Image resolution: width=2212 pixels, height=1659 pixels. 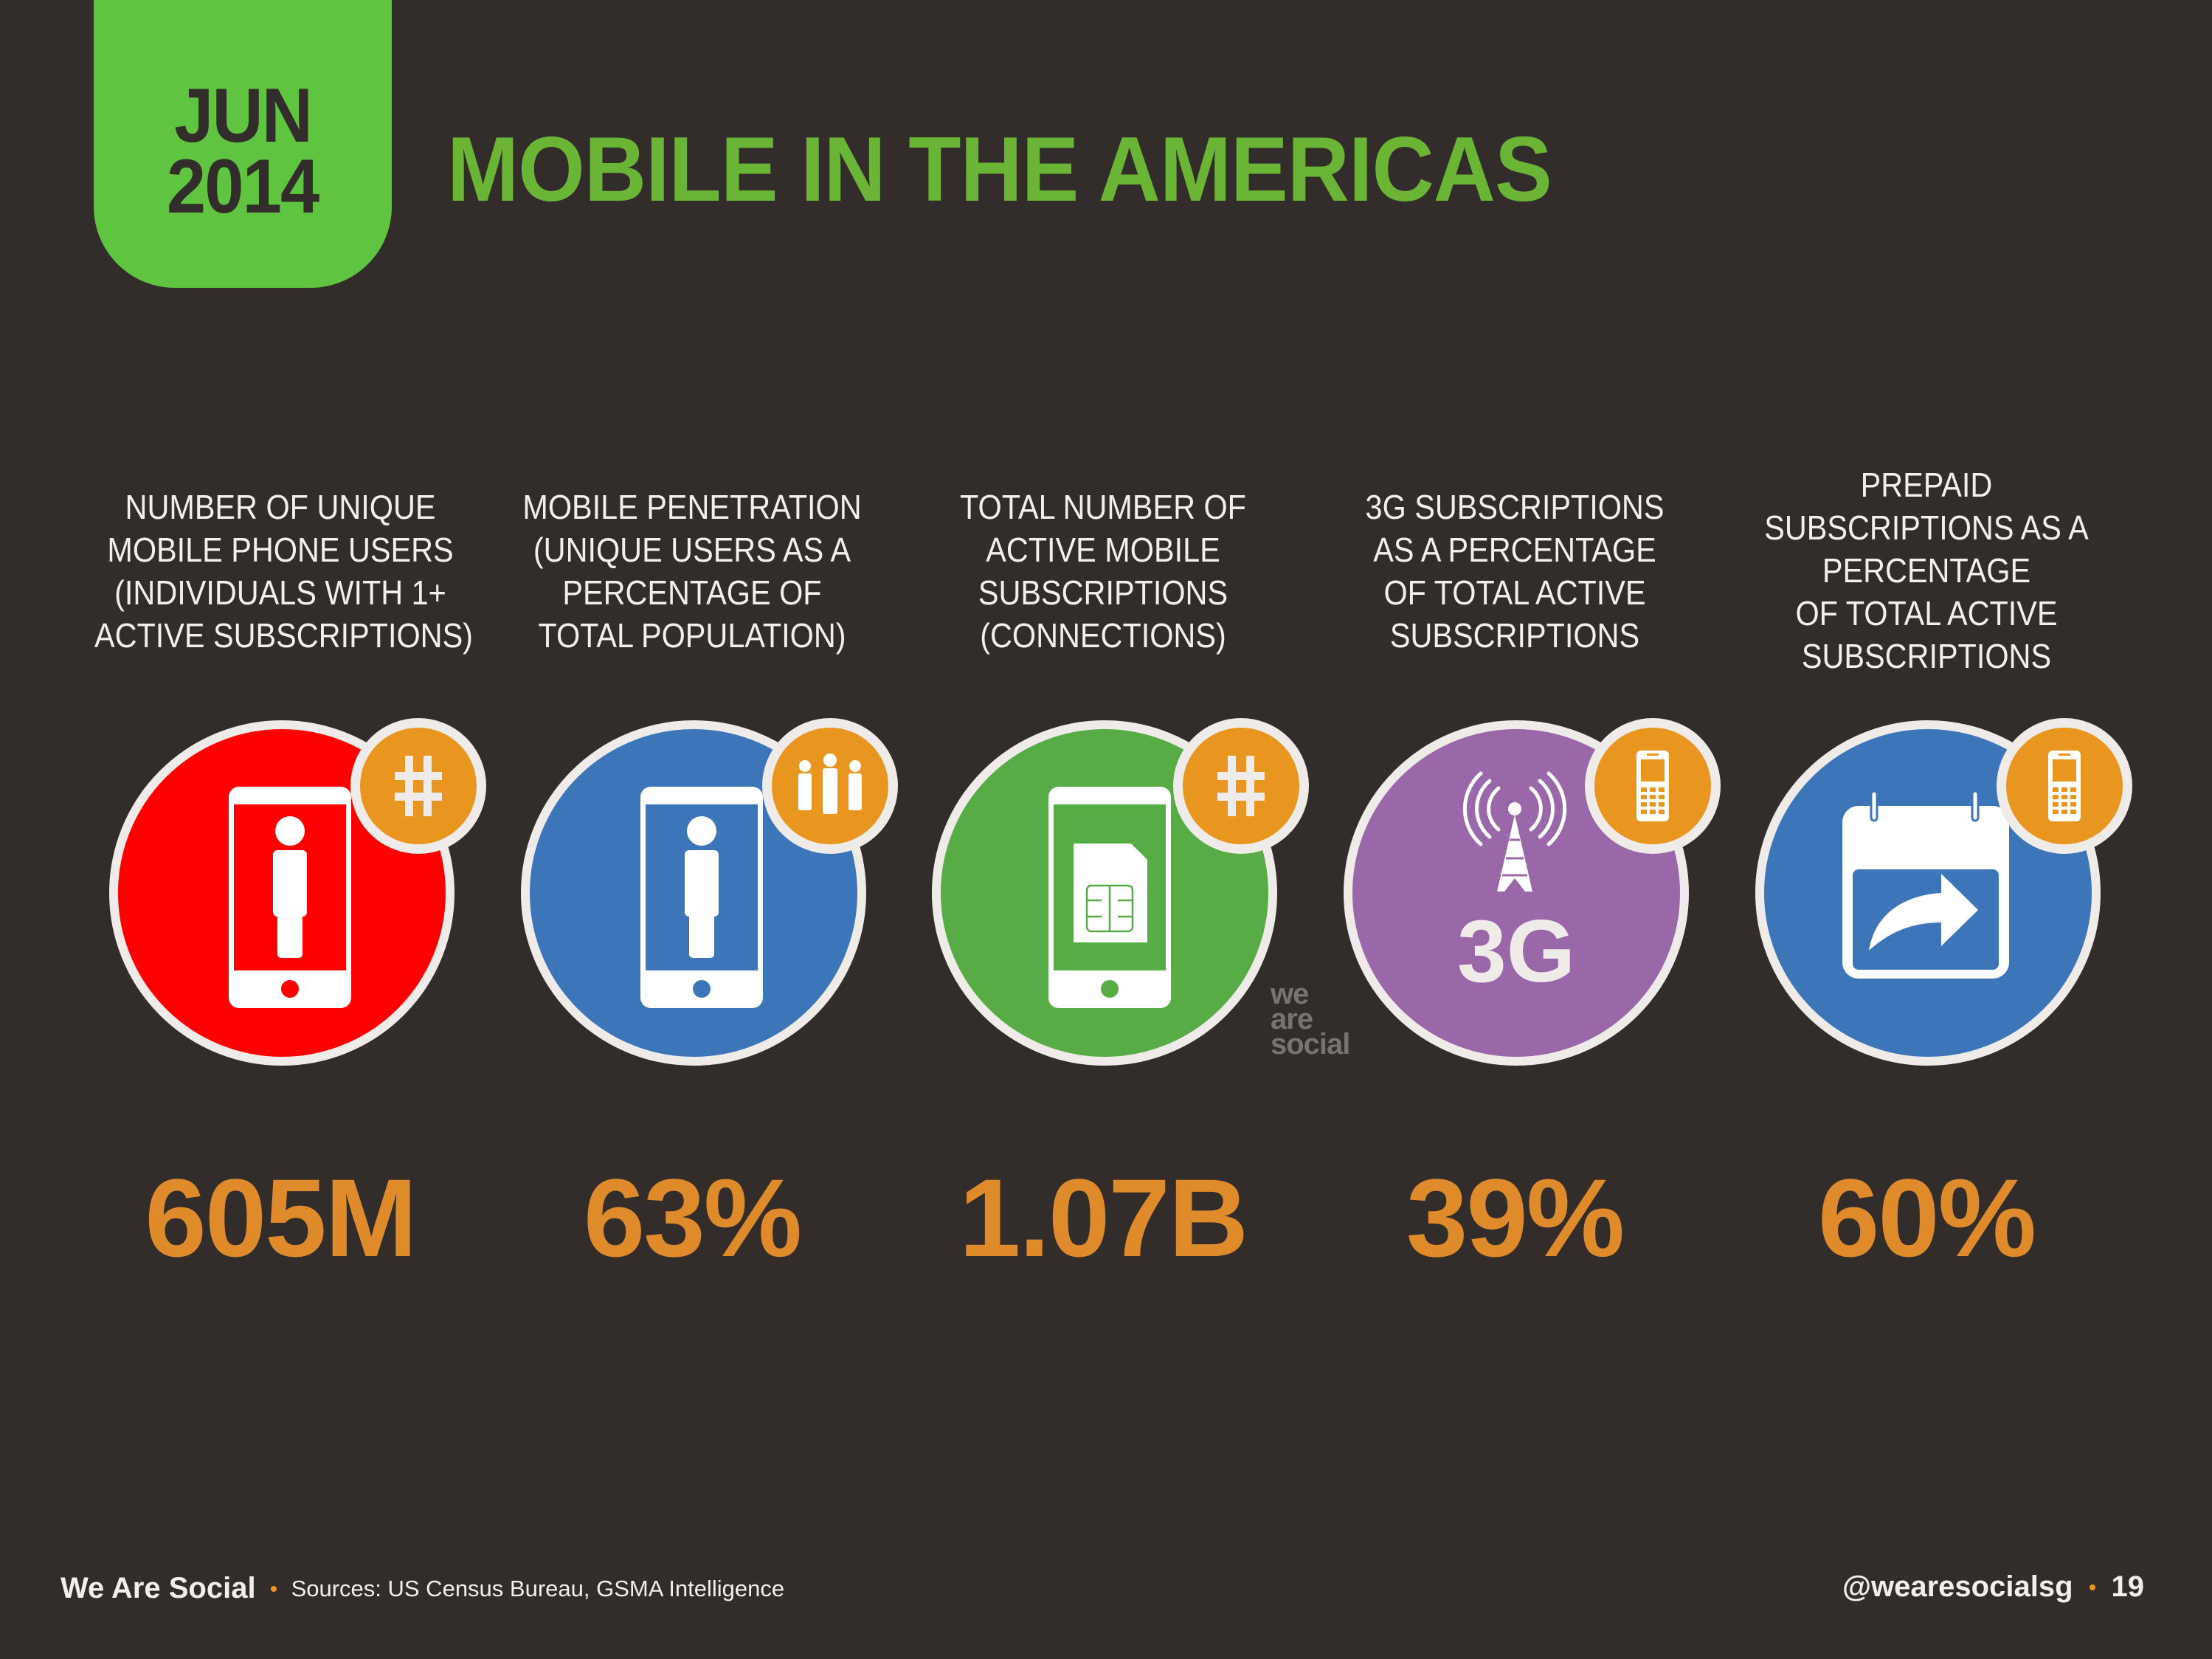 What do you see at coordinates (1943, 892) in the screenshot?
I see `calendar-forward-icon` at bounding box center [1943, 892].